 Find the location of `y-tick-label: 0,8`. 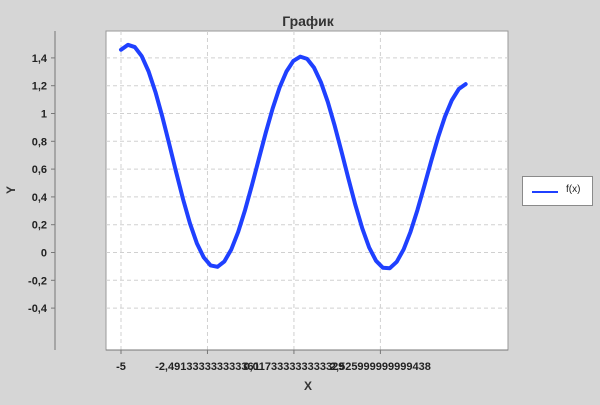

y-tick-label: 0,8 is located at coordinates (39, 142).